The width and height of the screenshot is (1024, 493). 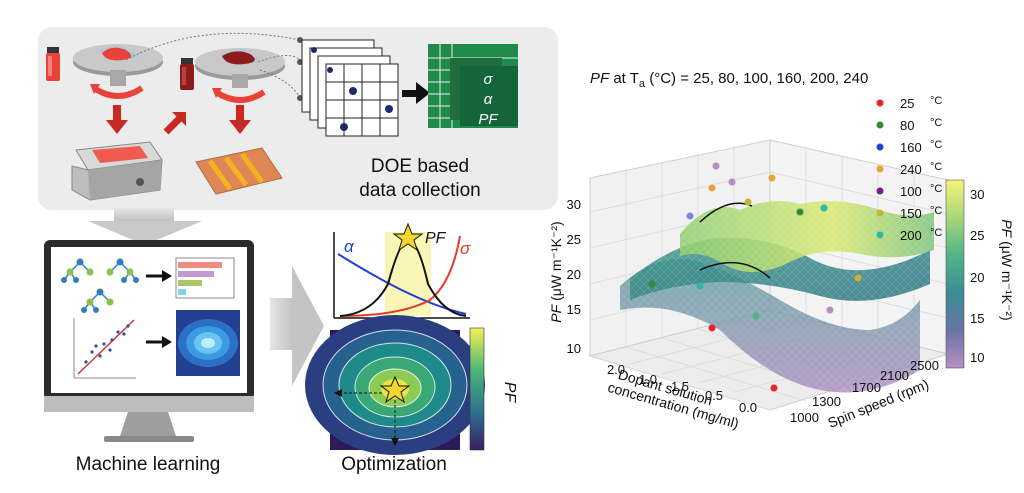 What do you see at coordinates (955, 274) in the screenshot?
I see `colorbar` at bounding box center [955, 274].